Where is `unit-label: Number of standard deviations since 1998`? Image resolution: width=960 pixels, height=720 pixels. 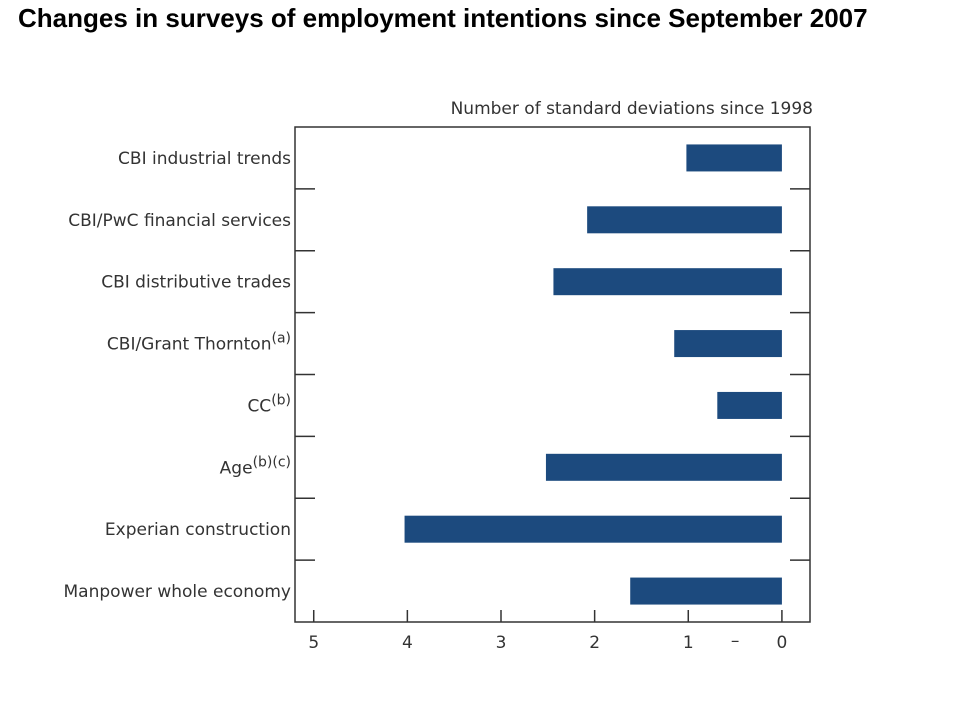
unit-label: Number of standard deviations since 1998 is located at coordinates (632, 109).